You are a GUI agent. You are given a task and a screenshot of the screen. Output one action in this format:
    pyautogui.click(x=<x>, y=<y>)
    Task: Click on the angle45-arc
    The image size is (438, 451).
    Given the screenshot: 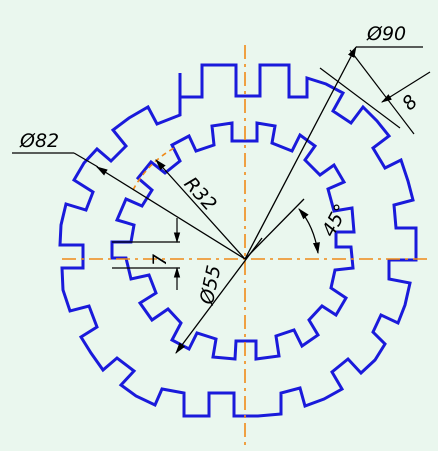 What is the action you would take?
    pyautogui.click(x=309, y=231)
    